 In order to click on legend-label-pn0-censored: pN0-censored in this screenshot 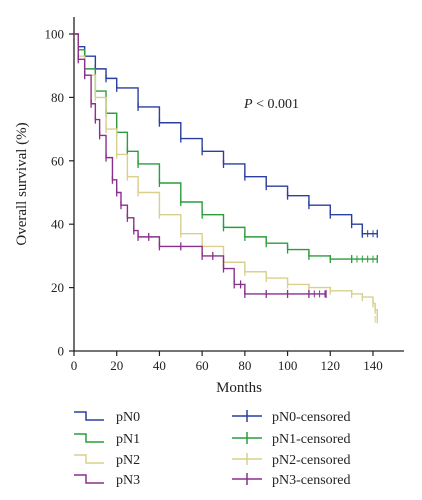, I will do `click(311, 417)`.